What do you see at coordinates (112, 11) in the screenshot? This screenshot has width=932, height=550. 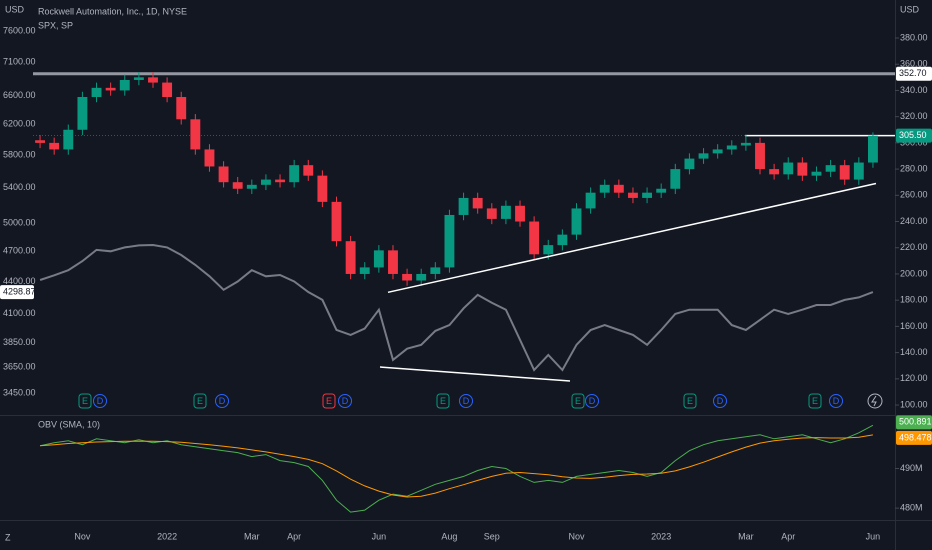 I see `chart-title: Rockwell Automation, Inc., 1D, NYSE` at bounding box center [112, 11].